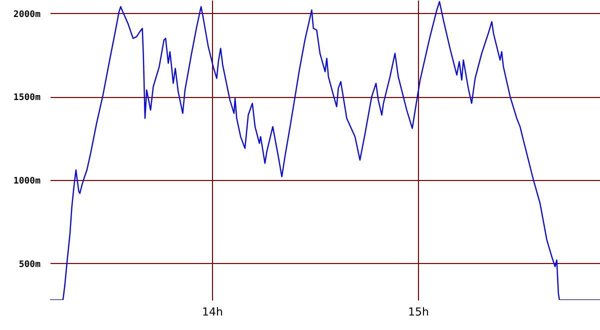 The width and height of the screenshot is (600, 330). What do you see at coordinates (27, 181) in the screenshot?
I see `y-tick-label: 1000m` at bounding box center [27, 181].